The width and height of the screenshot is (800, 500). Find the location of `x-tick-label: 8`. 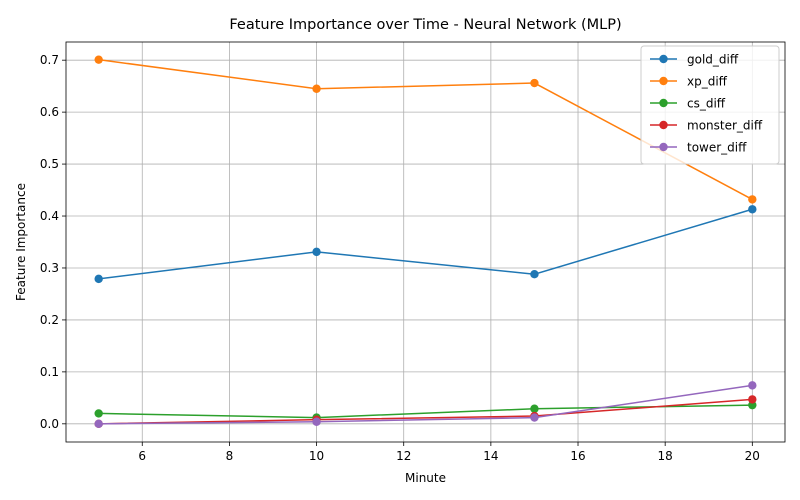

x-tick-label: 8 is located at coordinates (230, 456).